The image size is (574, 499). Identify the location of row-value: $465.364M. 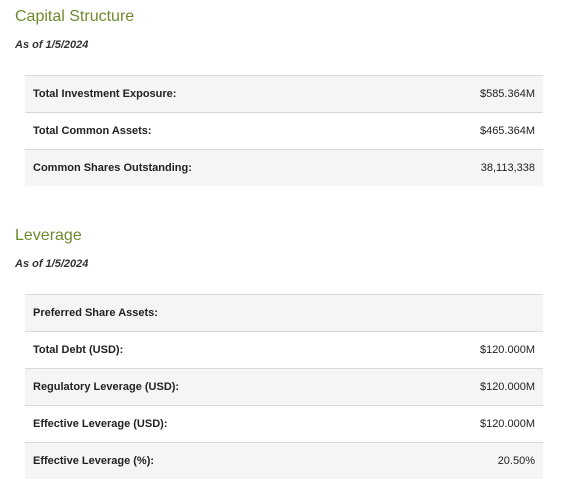
(507, 131).